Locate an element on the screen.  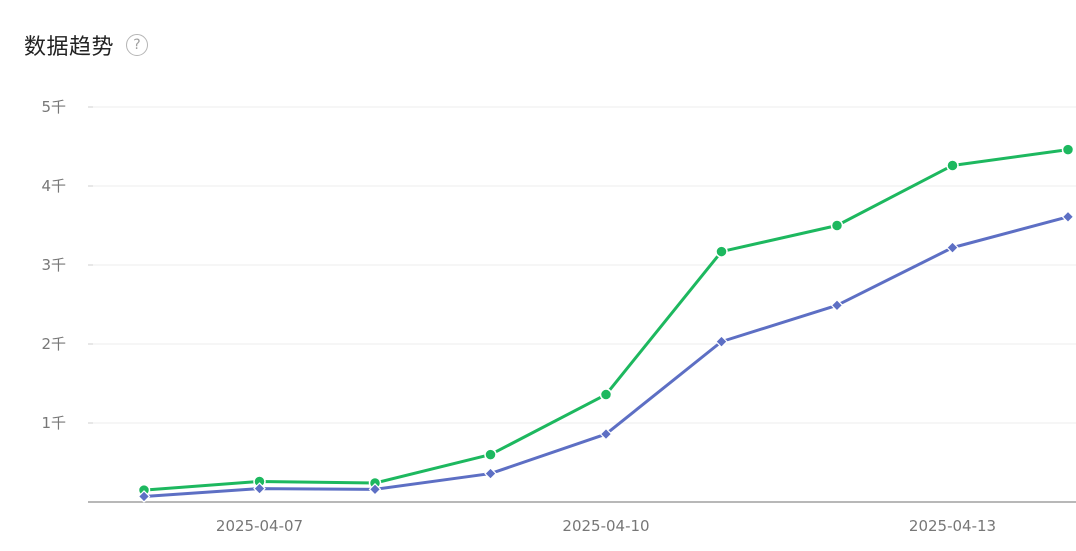
y-axis-ticks: 1千 2千 3千 4千 5千 is located at coordinates (67, 265).